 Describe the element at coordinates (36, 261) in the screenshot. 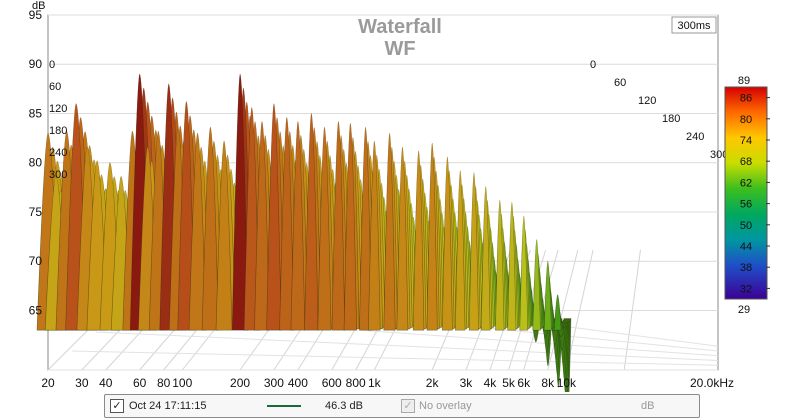

I see `y-tick-label: 70` at that location.